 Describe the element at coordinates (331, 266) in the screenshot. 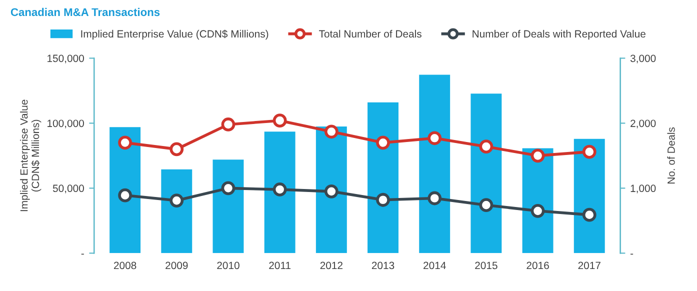

I see `x-tick-label: 2012` at that location.